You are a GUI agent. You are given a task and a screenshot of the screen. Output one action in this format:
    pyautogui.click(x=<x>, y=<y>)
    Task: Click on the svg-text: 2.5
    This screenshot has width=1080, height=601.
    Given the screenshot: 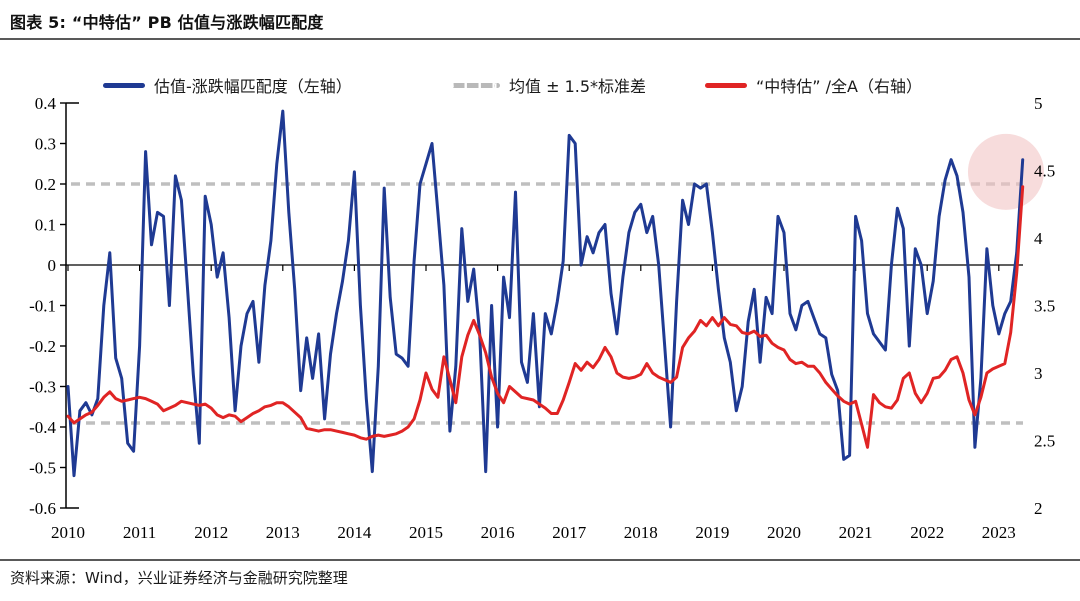 What is the action you would take?
    pyautogui.click(x=1044, y=441)
    